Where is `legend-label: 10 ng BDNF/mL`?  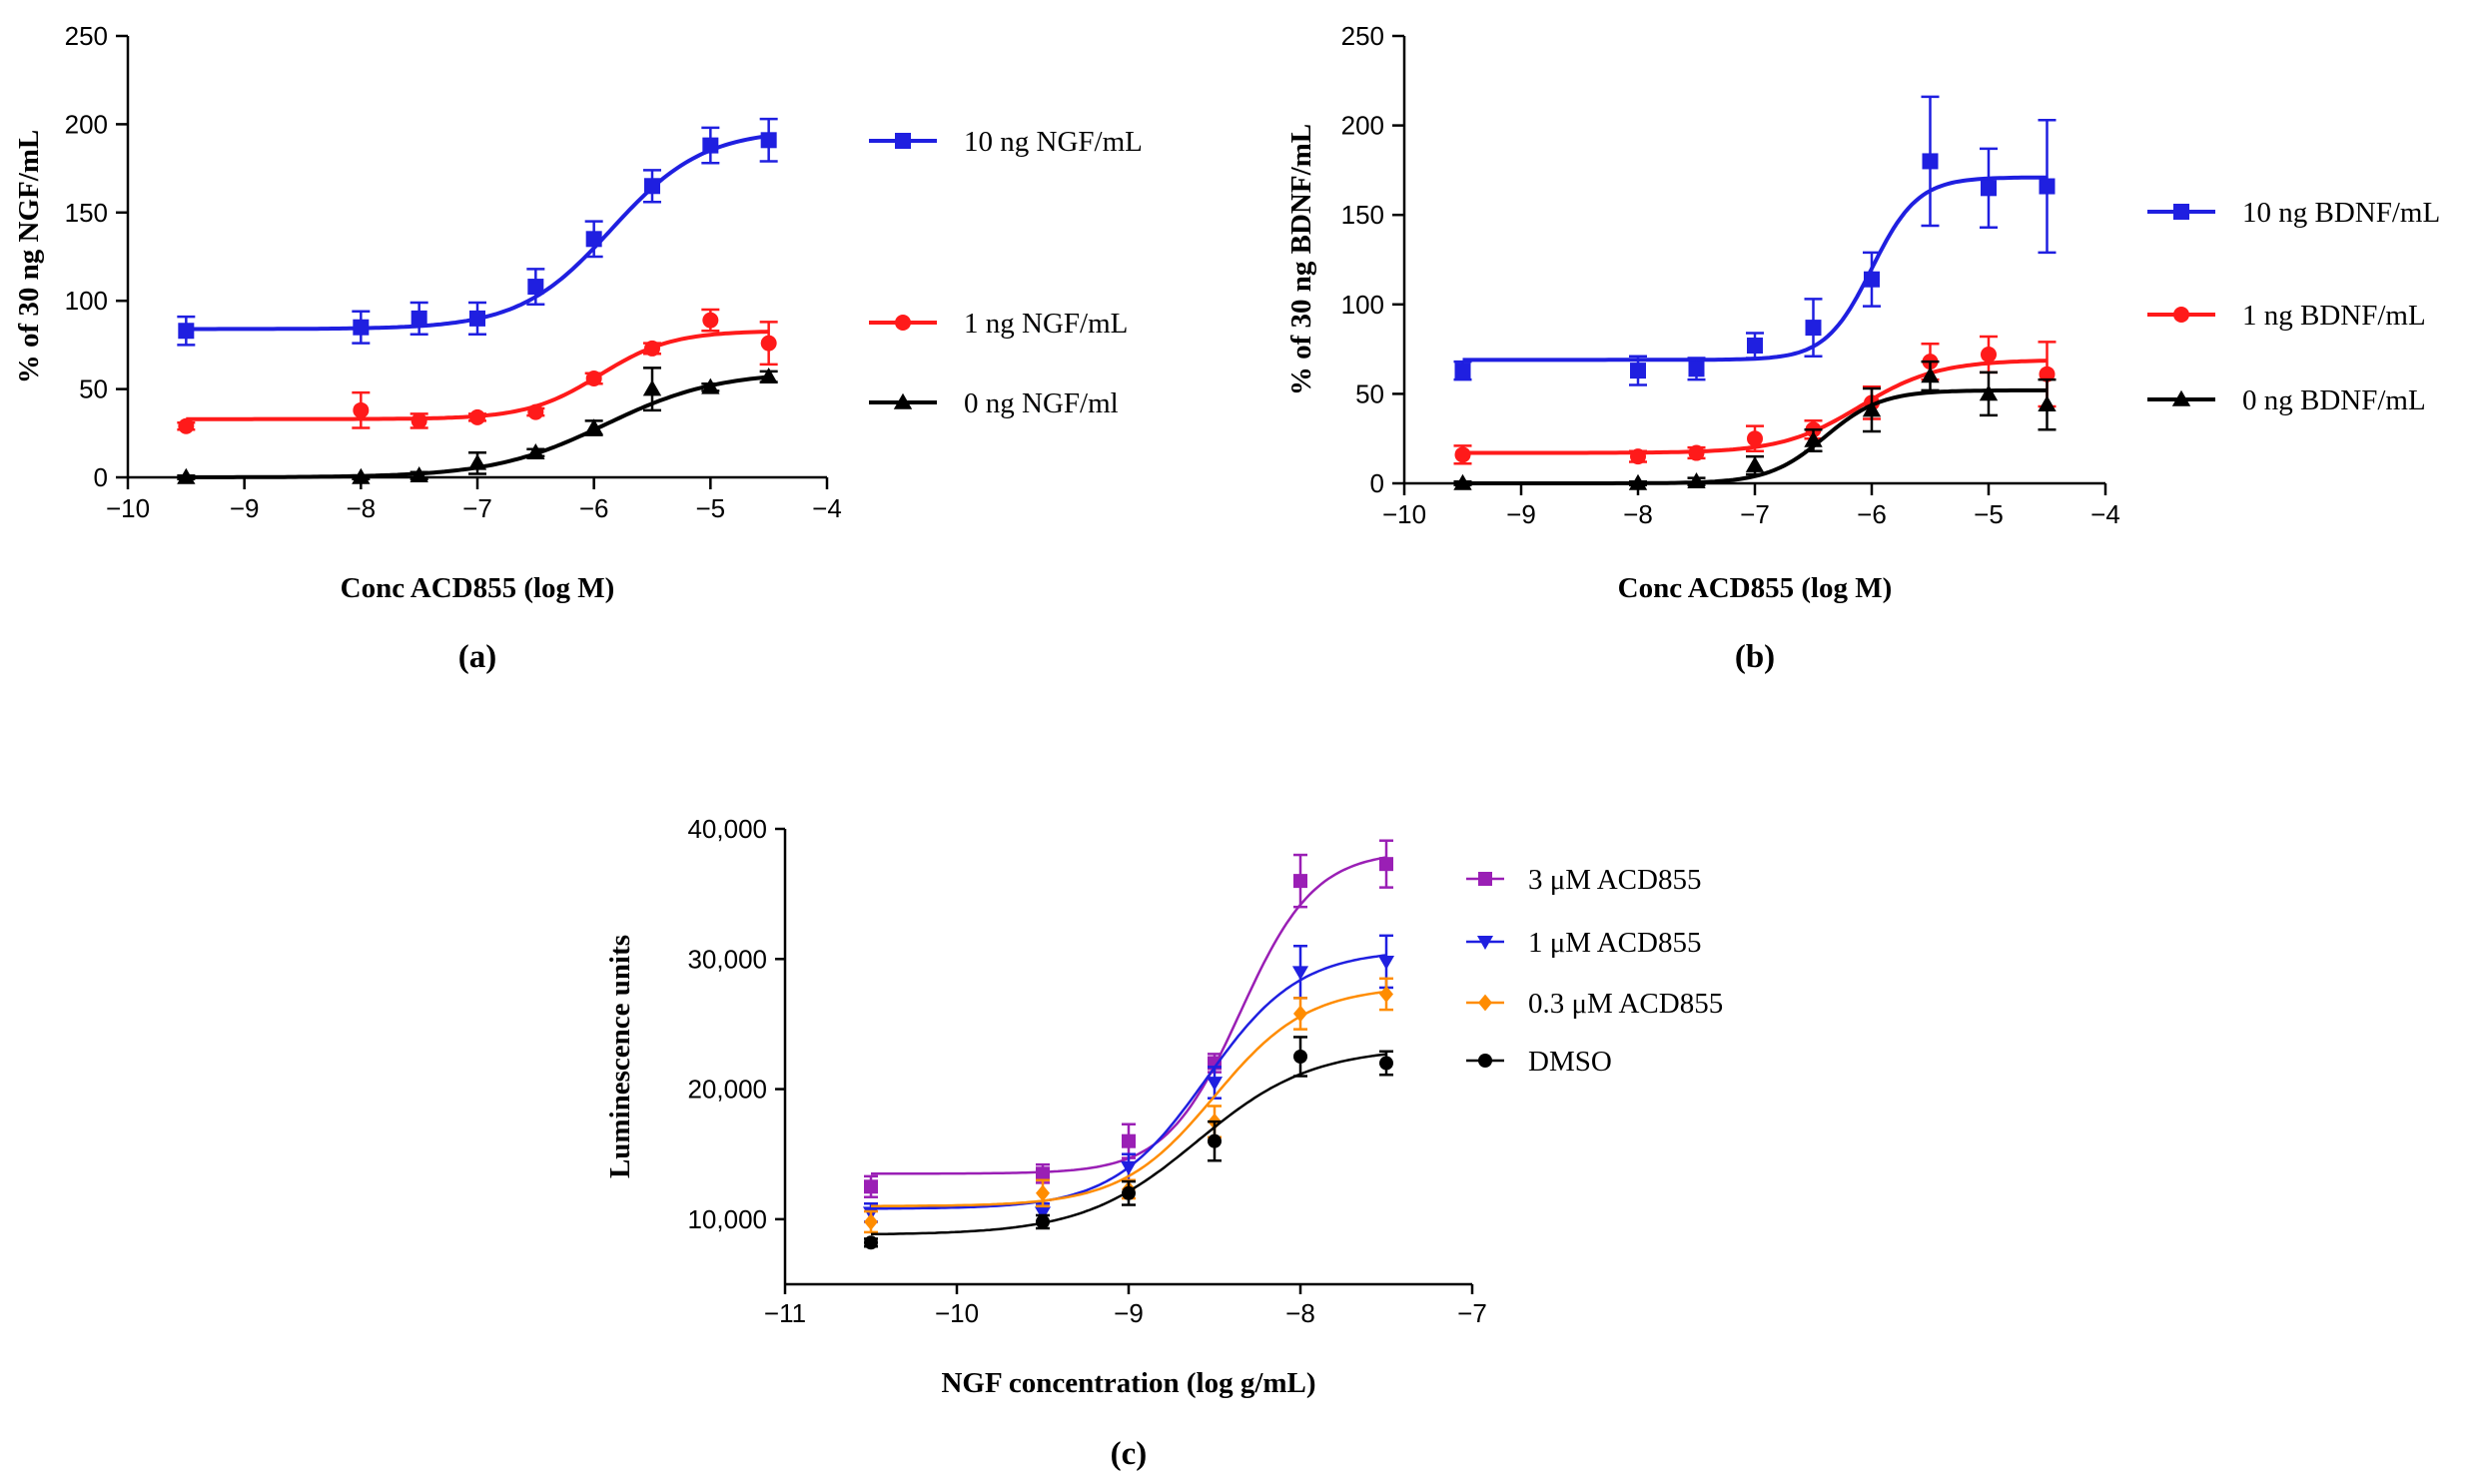 legend-label: 10 ng BDNF/mL is located at coordinates (2341, 213).